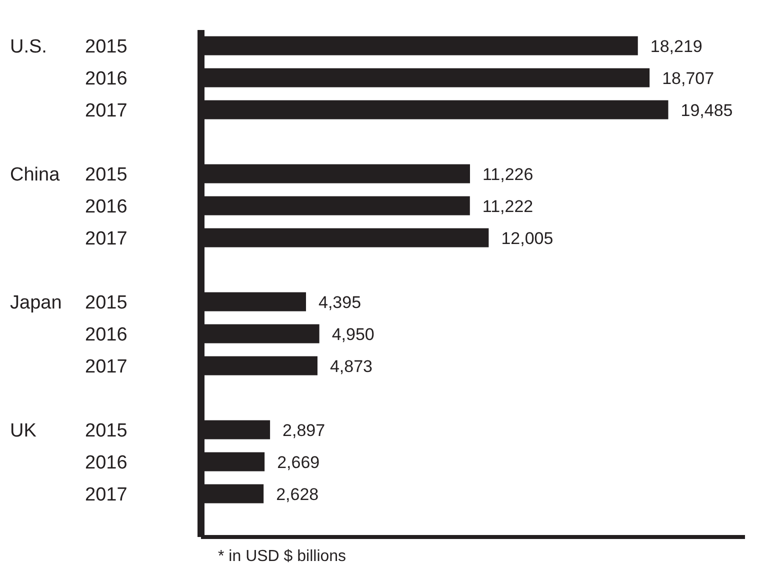 This screenshot has width=760, height=575. What do you see at coordinates (69, 303) in the screenshot?
I see `category-label: Japan 2015` at bounding box center [69, 303].